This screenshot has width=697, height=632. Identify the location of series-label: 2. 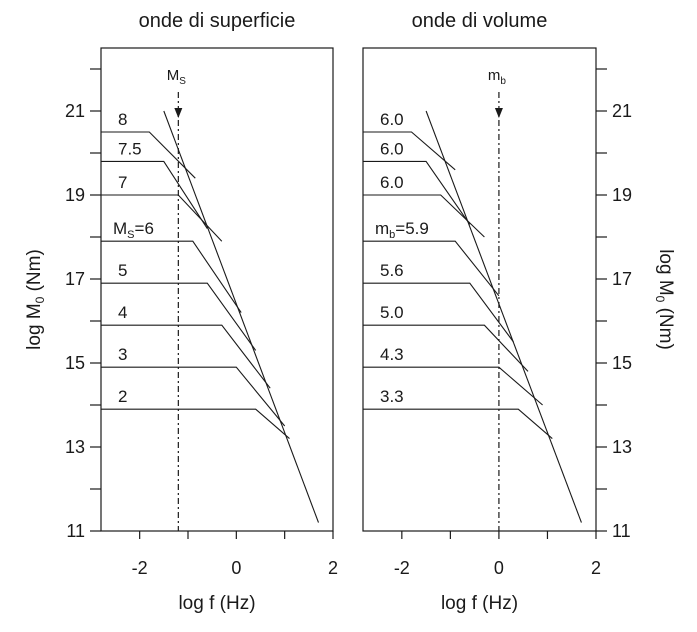
(122, 396).